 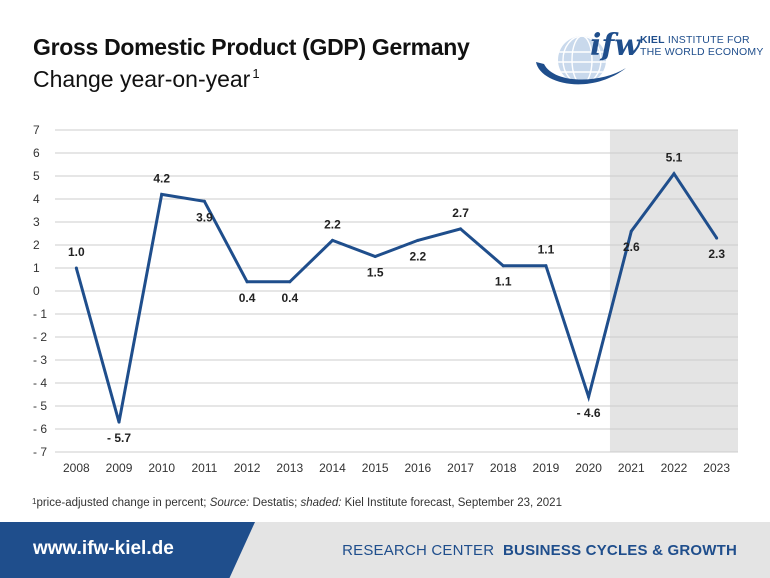 What do you see at coordinates (40, 360) in the screenshot?
I see `y-tick-label: - 3` at bounding box center [40, 360].